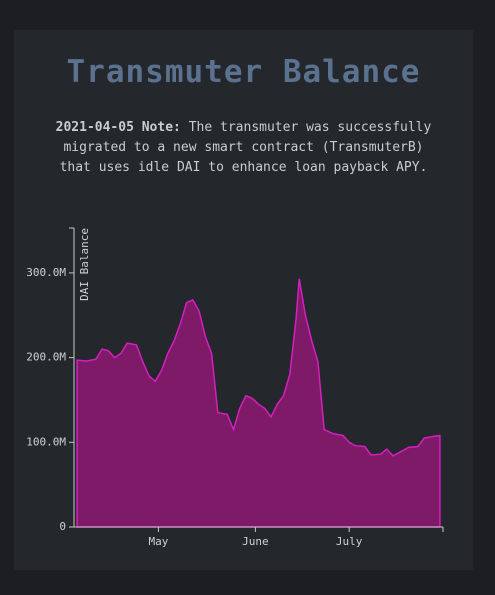  What do you see at coordinates (255, 541) in the screenshot?
I see `x-tick-label: June` at bounding box center [255, 541].